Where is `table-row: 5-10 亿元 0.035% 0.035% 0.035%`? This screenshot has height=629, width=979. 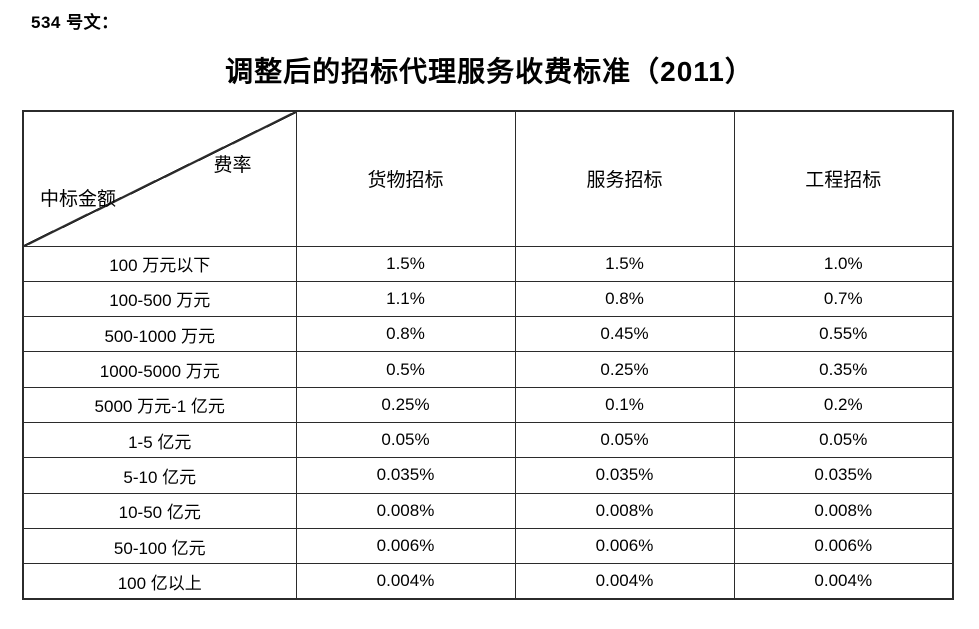 table-row: 5-10 亿元 0.035% 0.035% 0.035% is located at coordinates (488, 475).